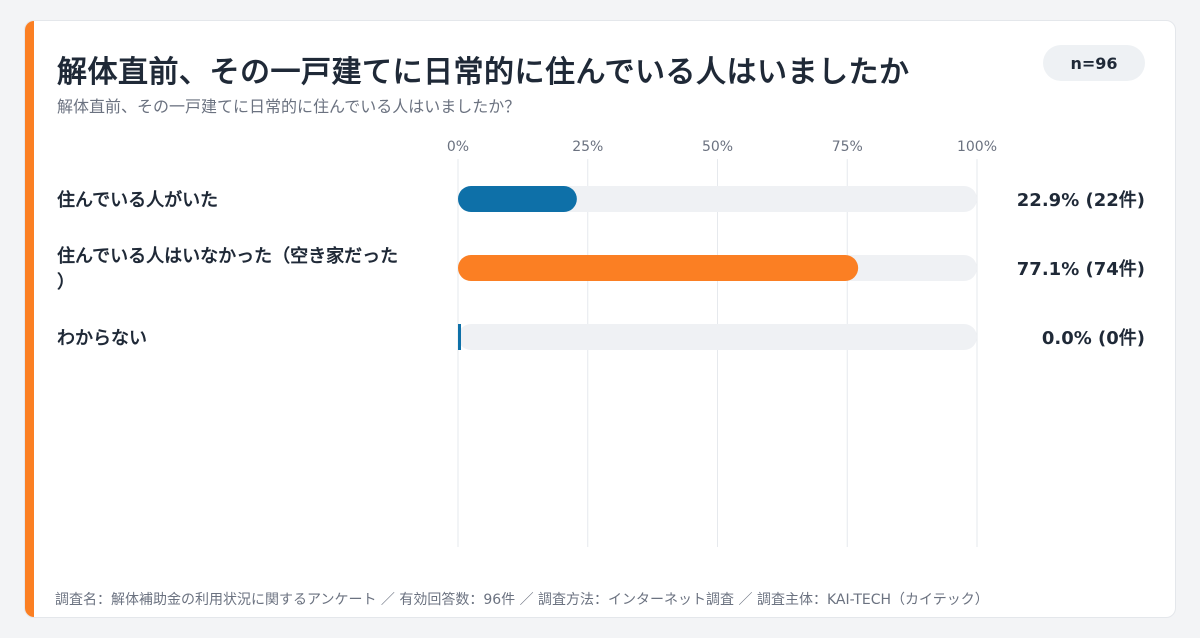 This screenshot has height=638, width=1200. I want to click on category-label: わからない, so click(102, 338).